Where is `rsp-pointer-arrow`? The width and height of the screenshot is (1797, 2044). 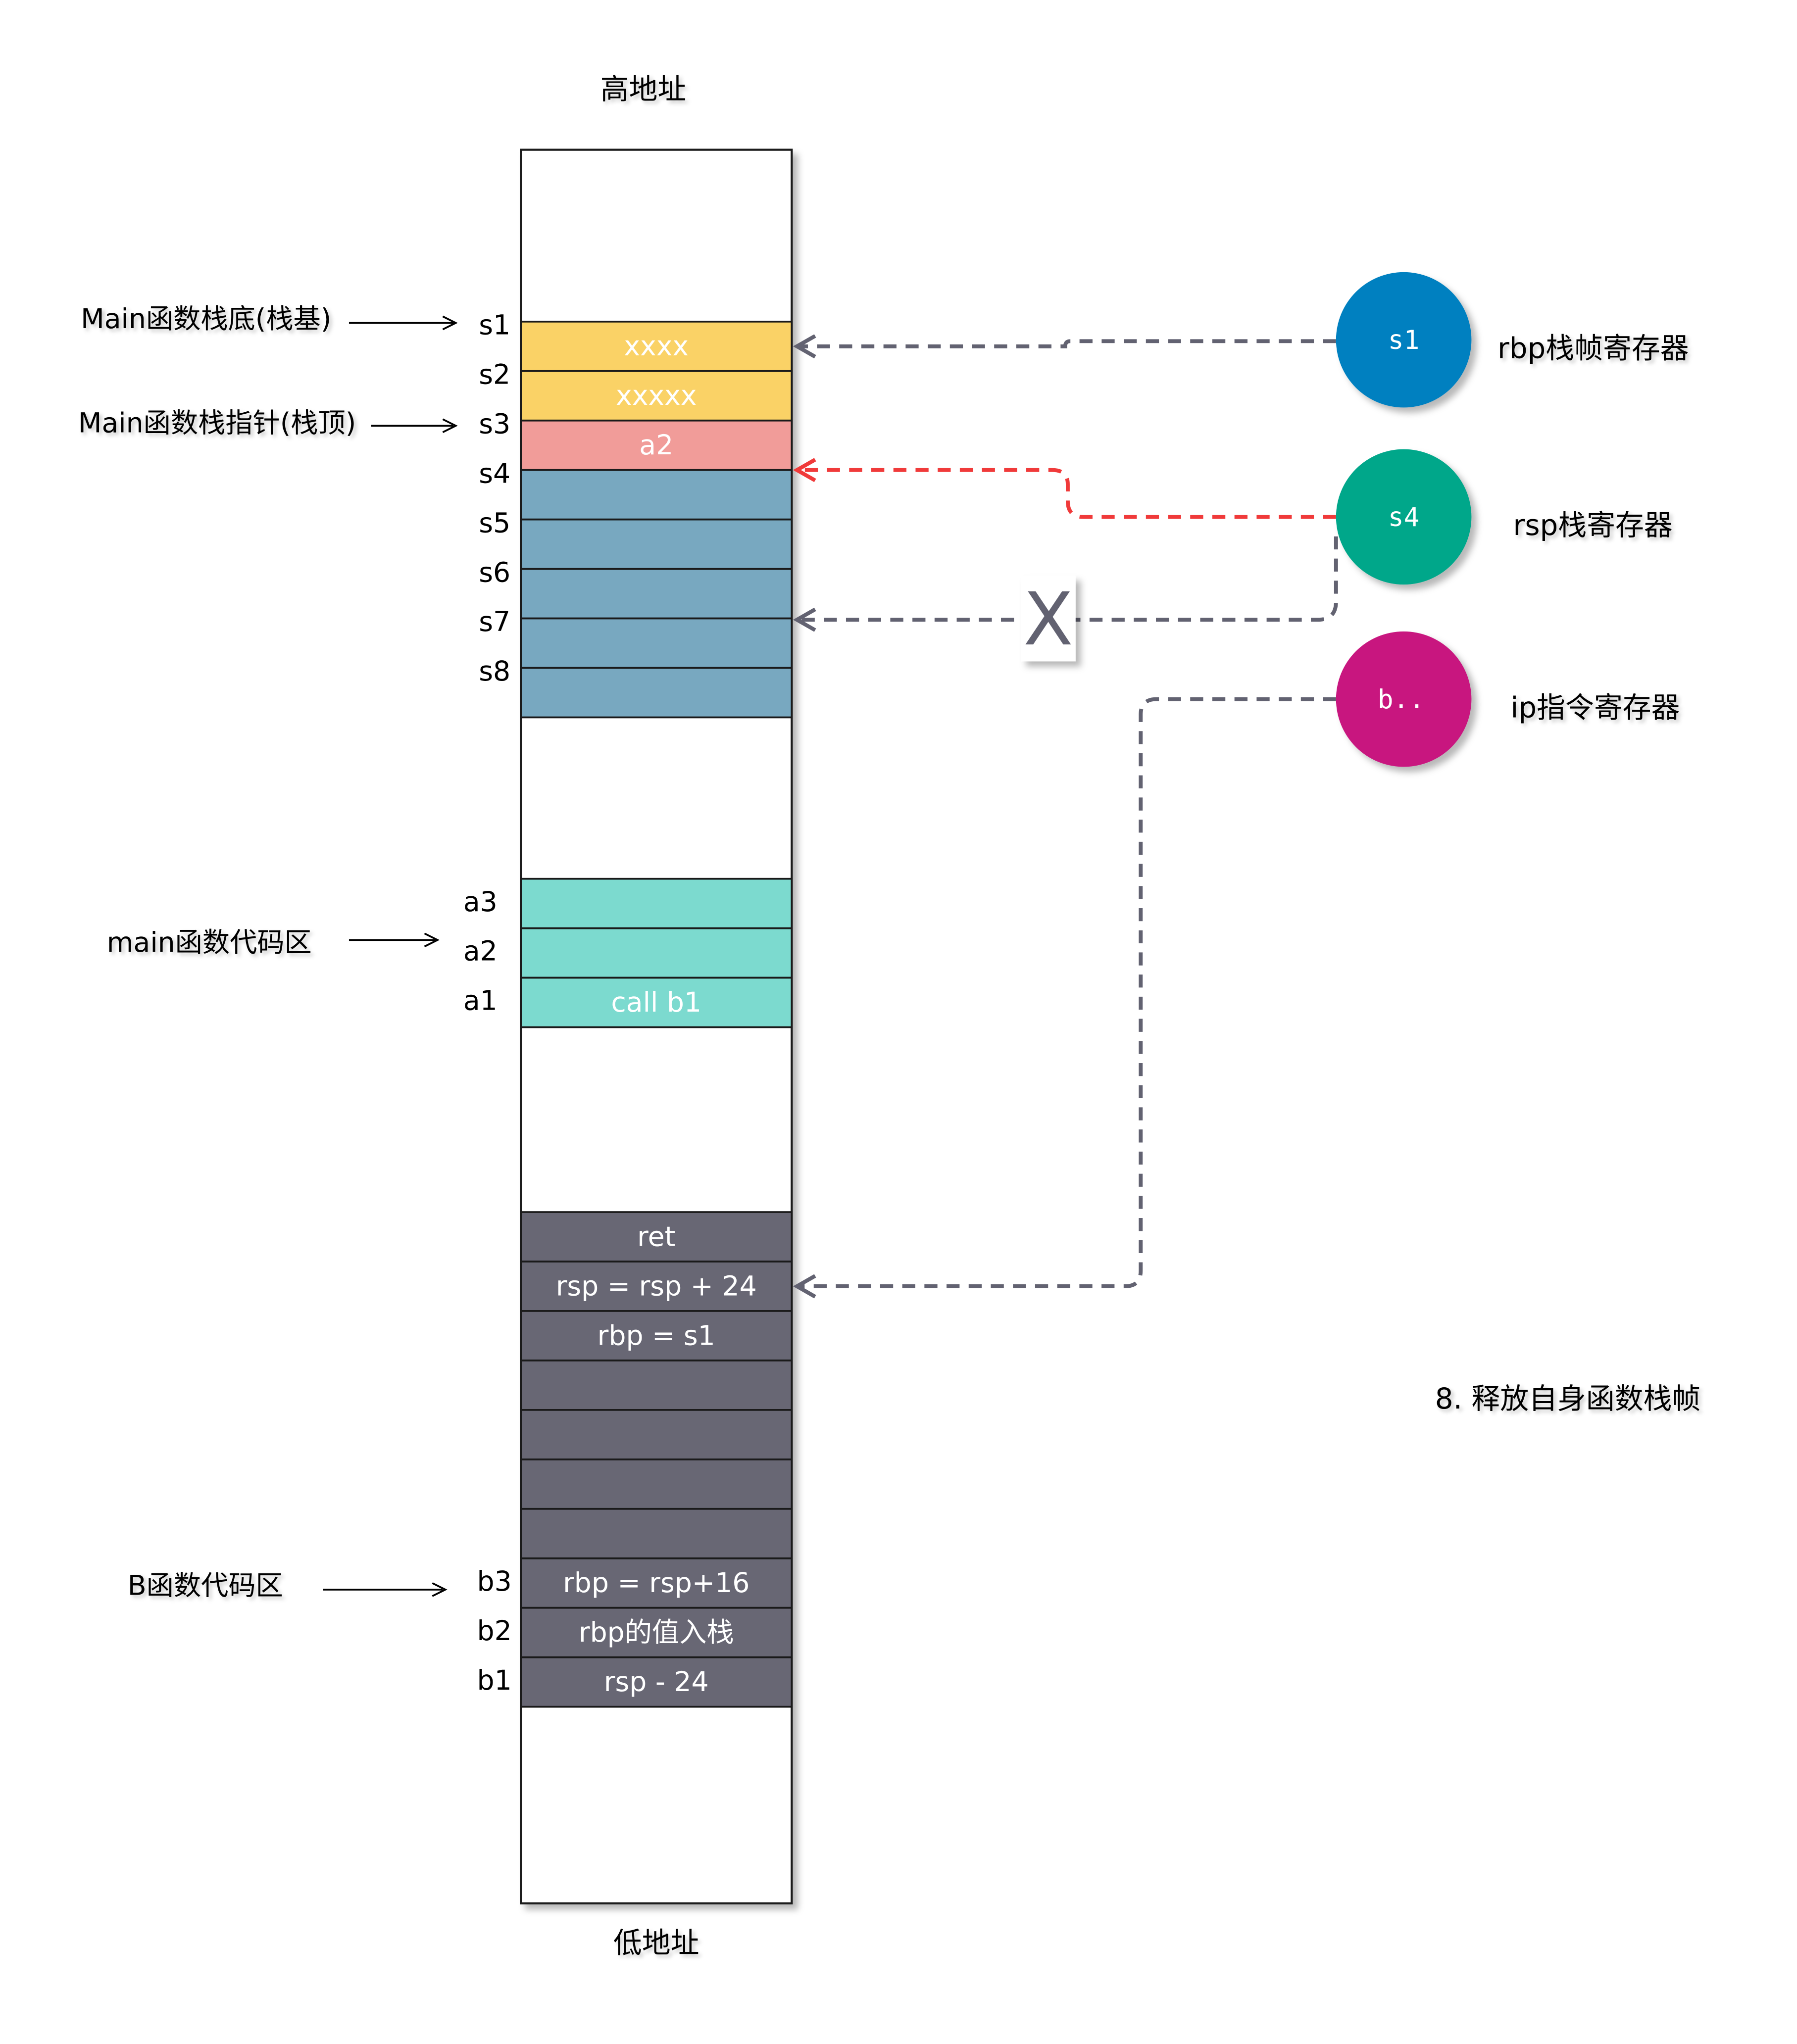 rsp-pointer-arrow is located at coordinates (1064, 488).